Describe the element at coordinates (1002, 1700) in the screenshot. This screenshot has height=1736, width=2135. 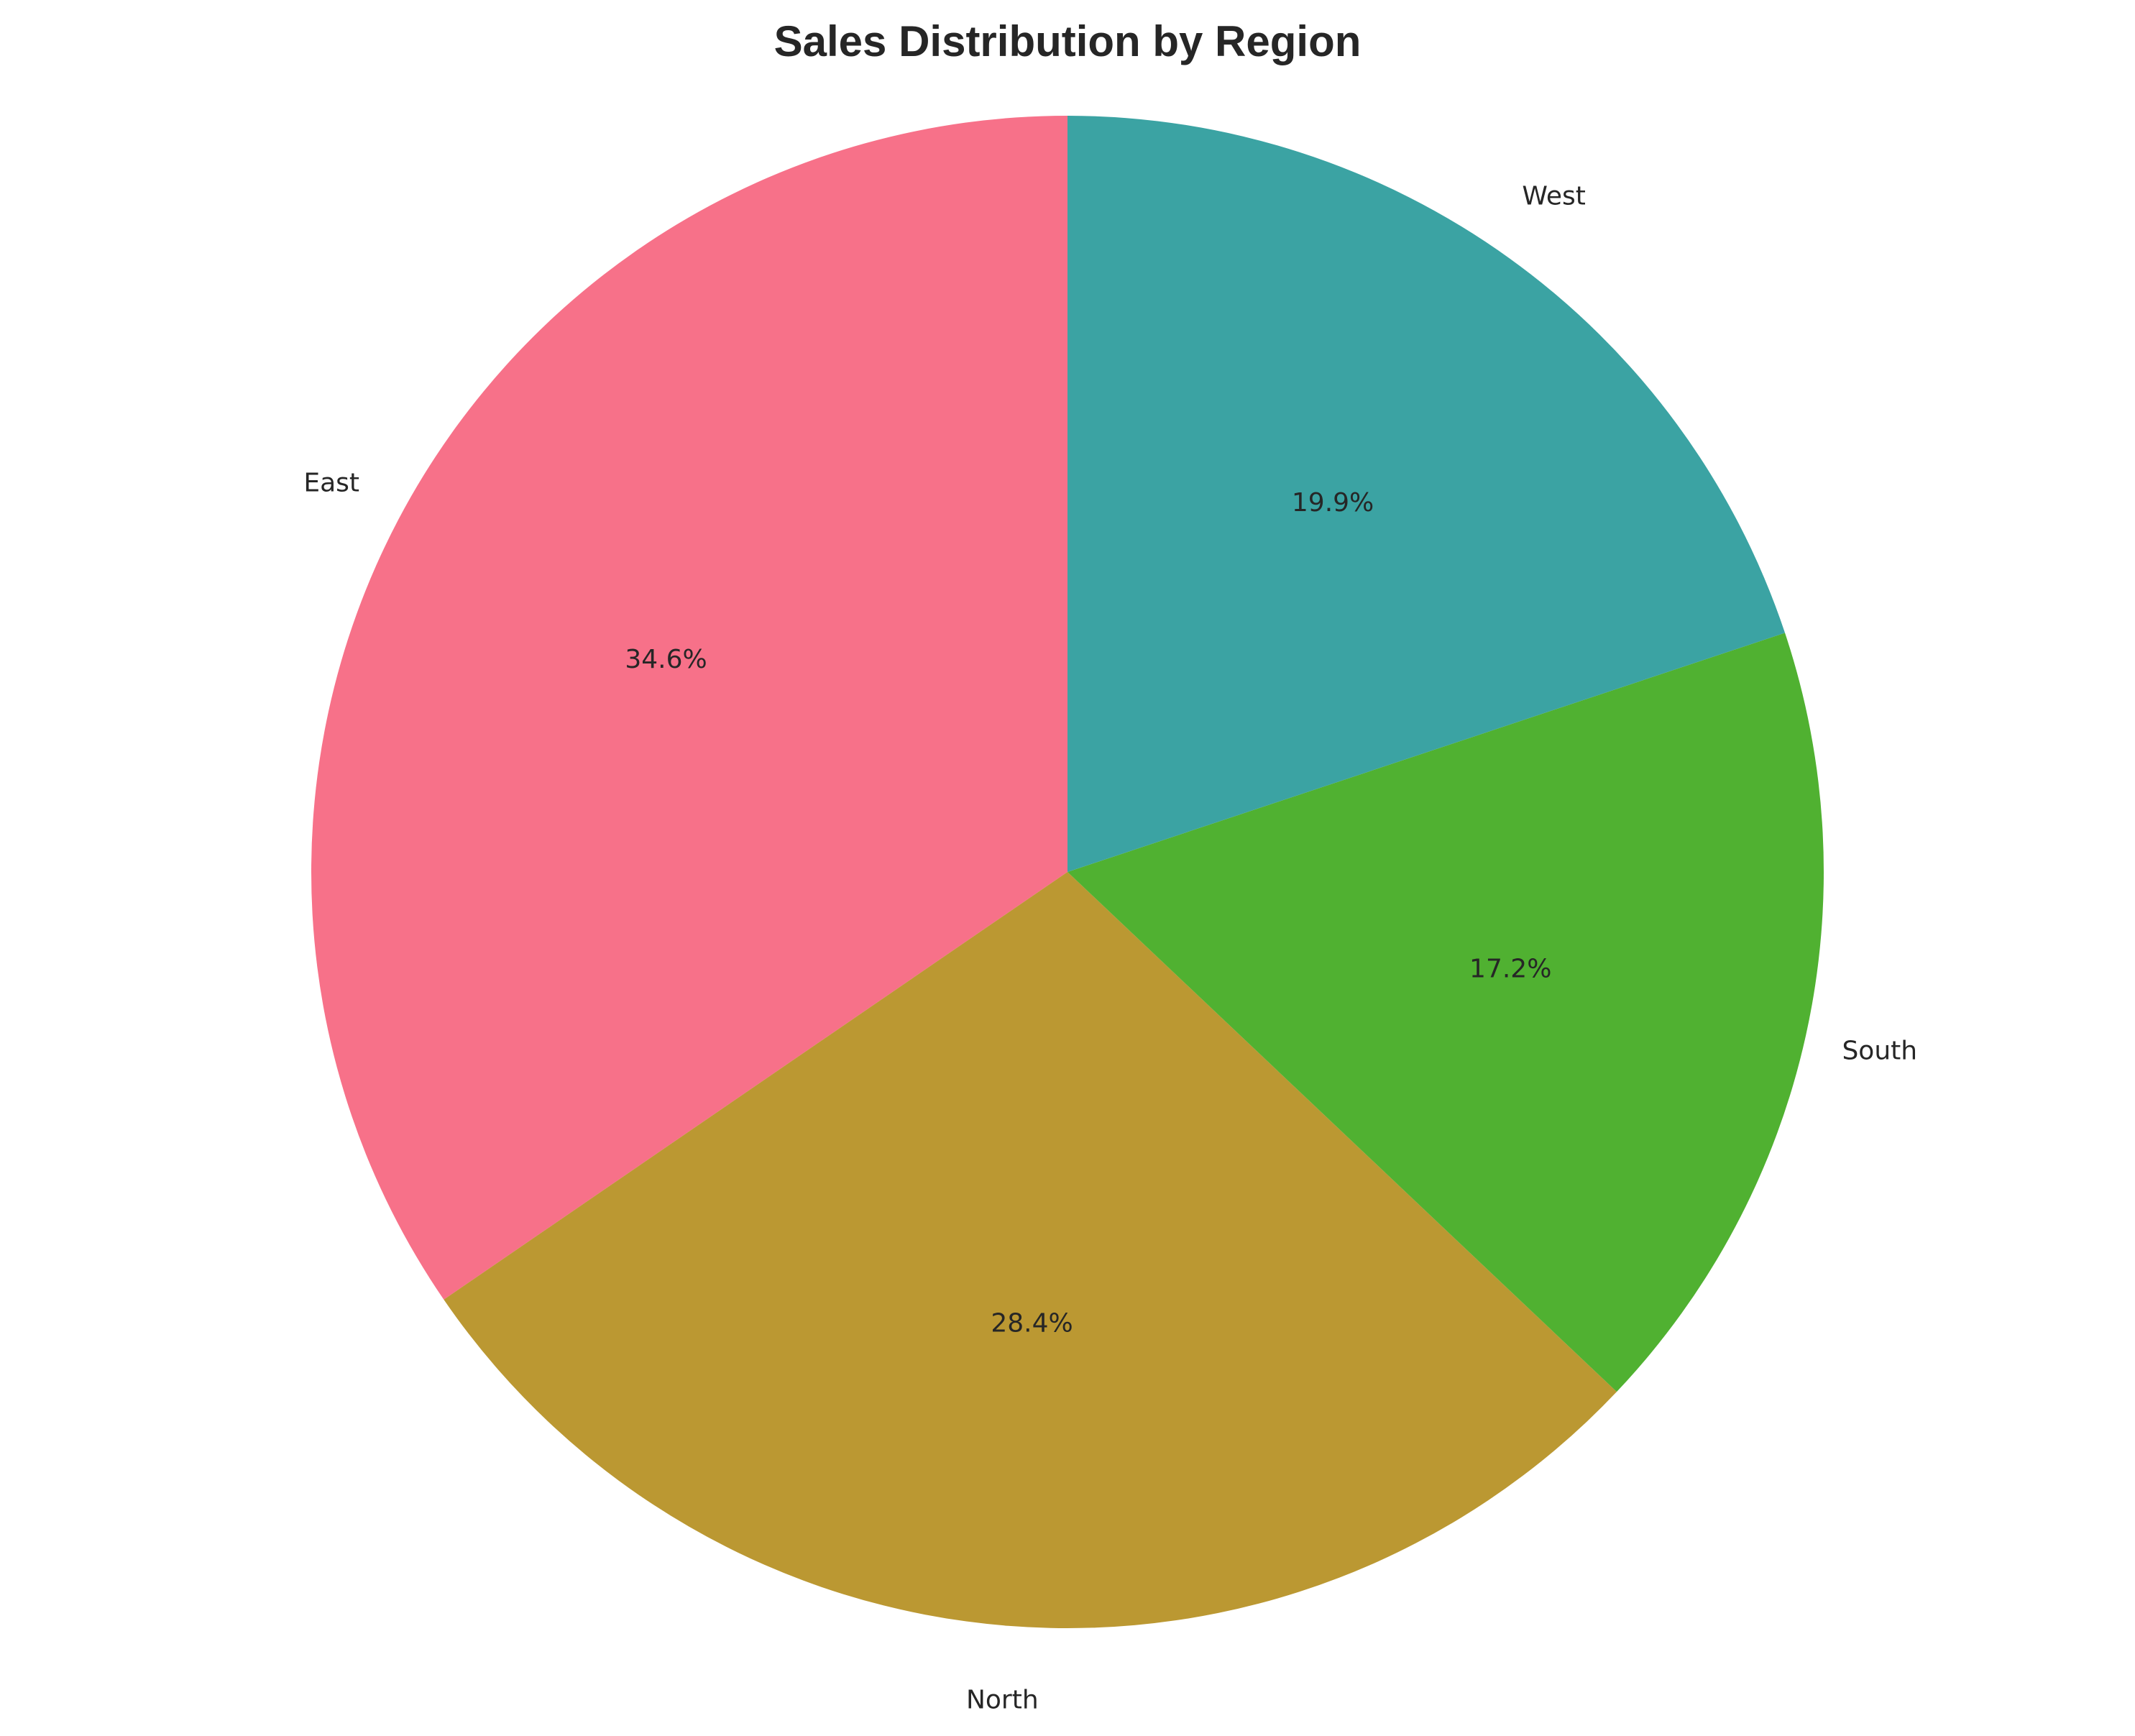
I see `slice-label-north: North` at that location.